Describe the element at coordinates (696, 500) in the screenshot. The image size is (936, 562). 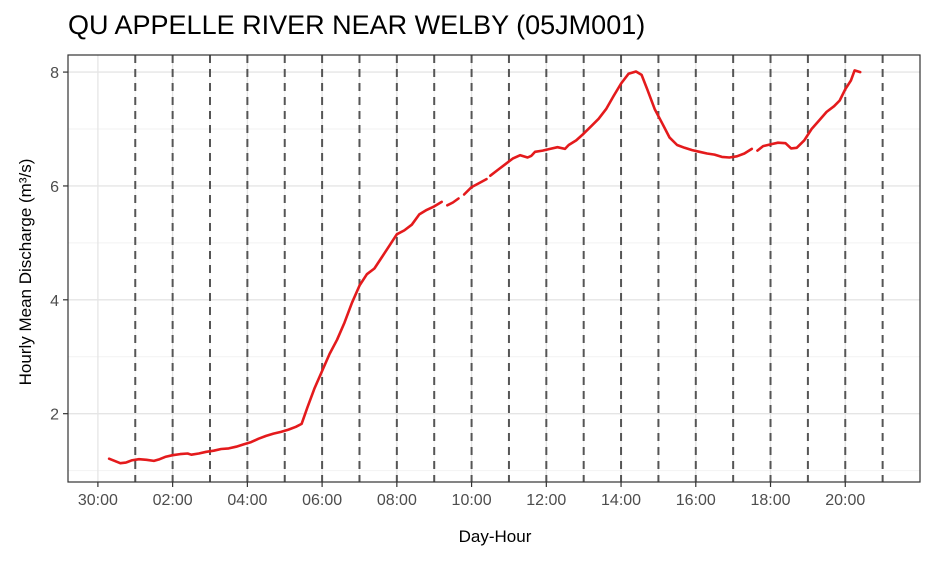
I see `x-tick-label: 16:00` at that location.